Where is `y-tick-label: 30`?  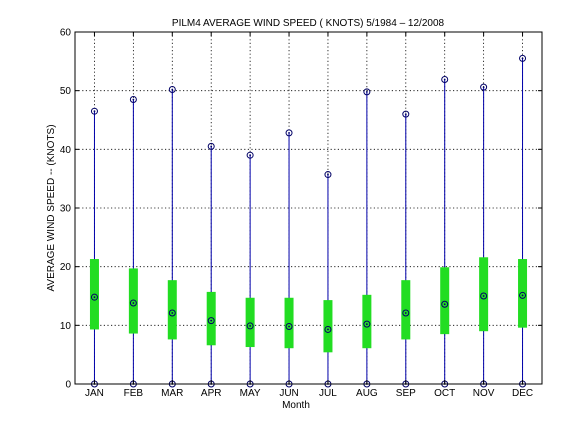
y-tick-label: 30 is located at coordinates (66, 209).